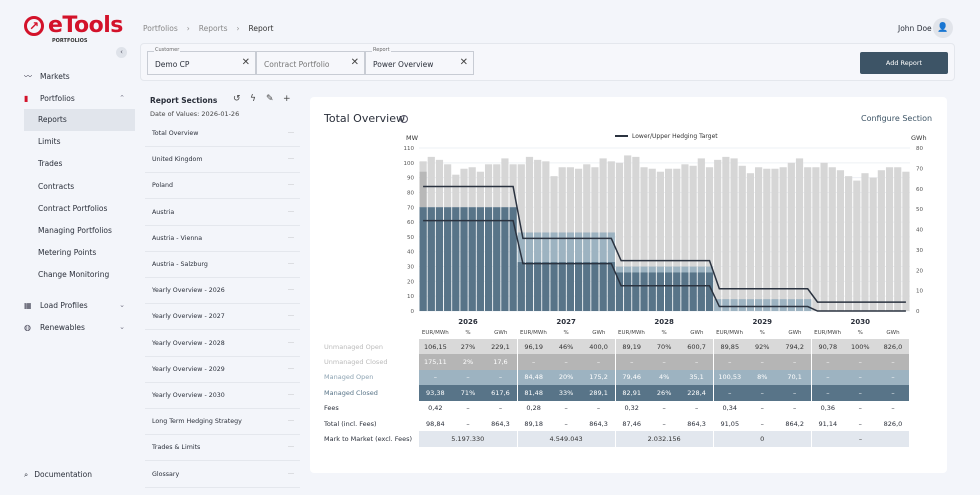 This screenshot has width=980, height=495. What do you see at coordinates (222, 160) in the screenshot?
I see `report-section-item: United Kingdom ···` at bounding box center [222, 160].